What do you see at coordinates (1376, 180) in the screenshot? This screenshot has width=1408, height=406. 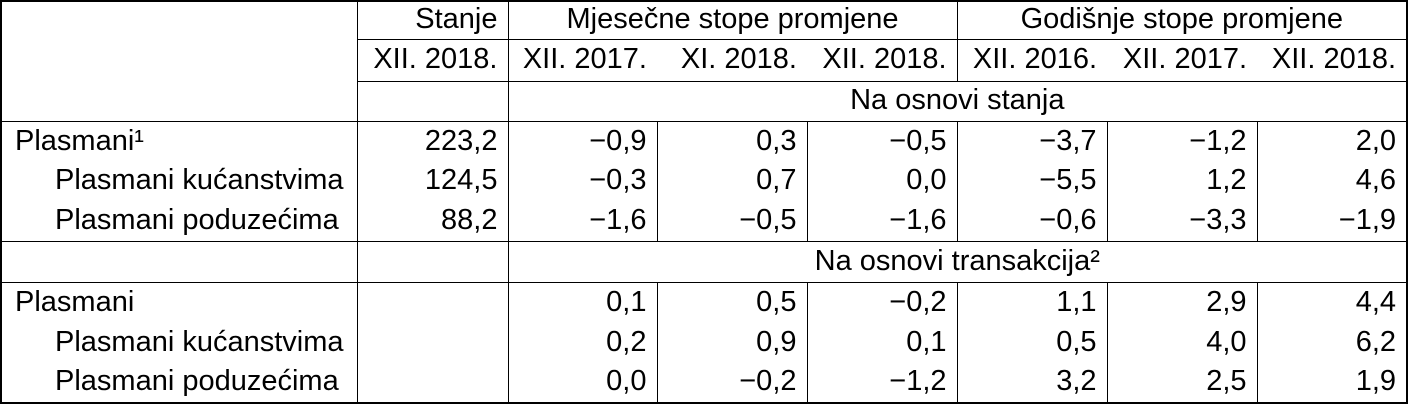 I see `rate-value: 4,6` at bounding box center [1376, 180].